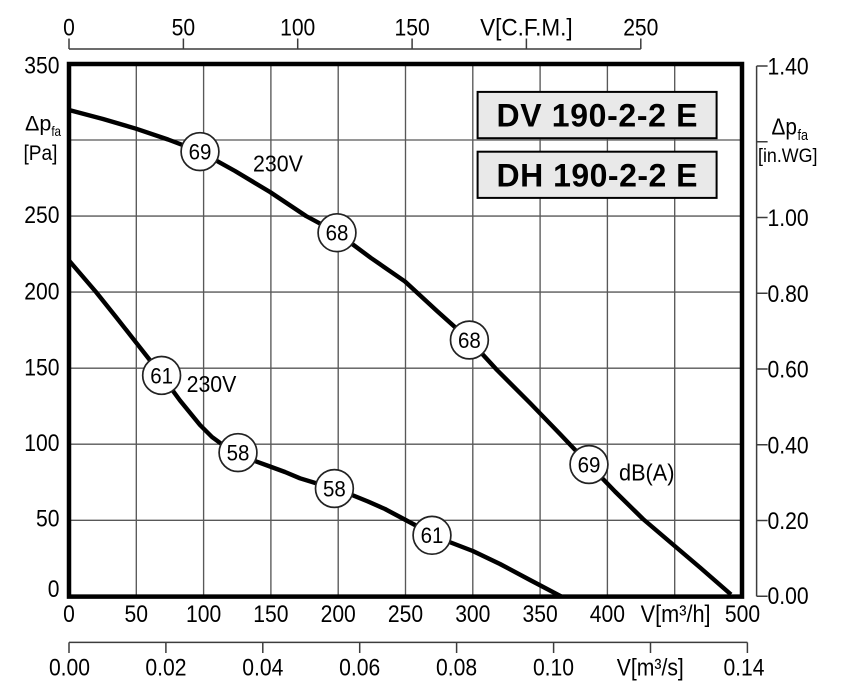 Image resolution: width=843 pixels, height=694 pixels. Describe the element at coordinates (647, 472) in the screenshot. I see `svg-text: dB(A)` at that location.